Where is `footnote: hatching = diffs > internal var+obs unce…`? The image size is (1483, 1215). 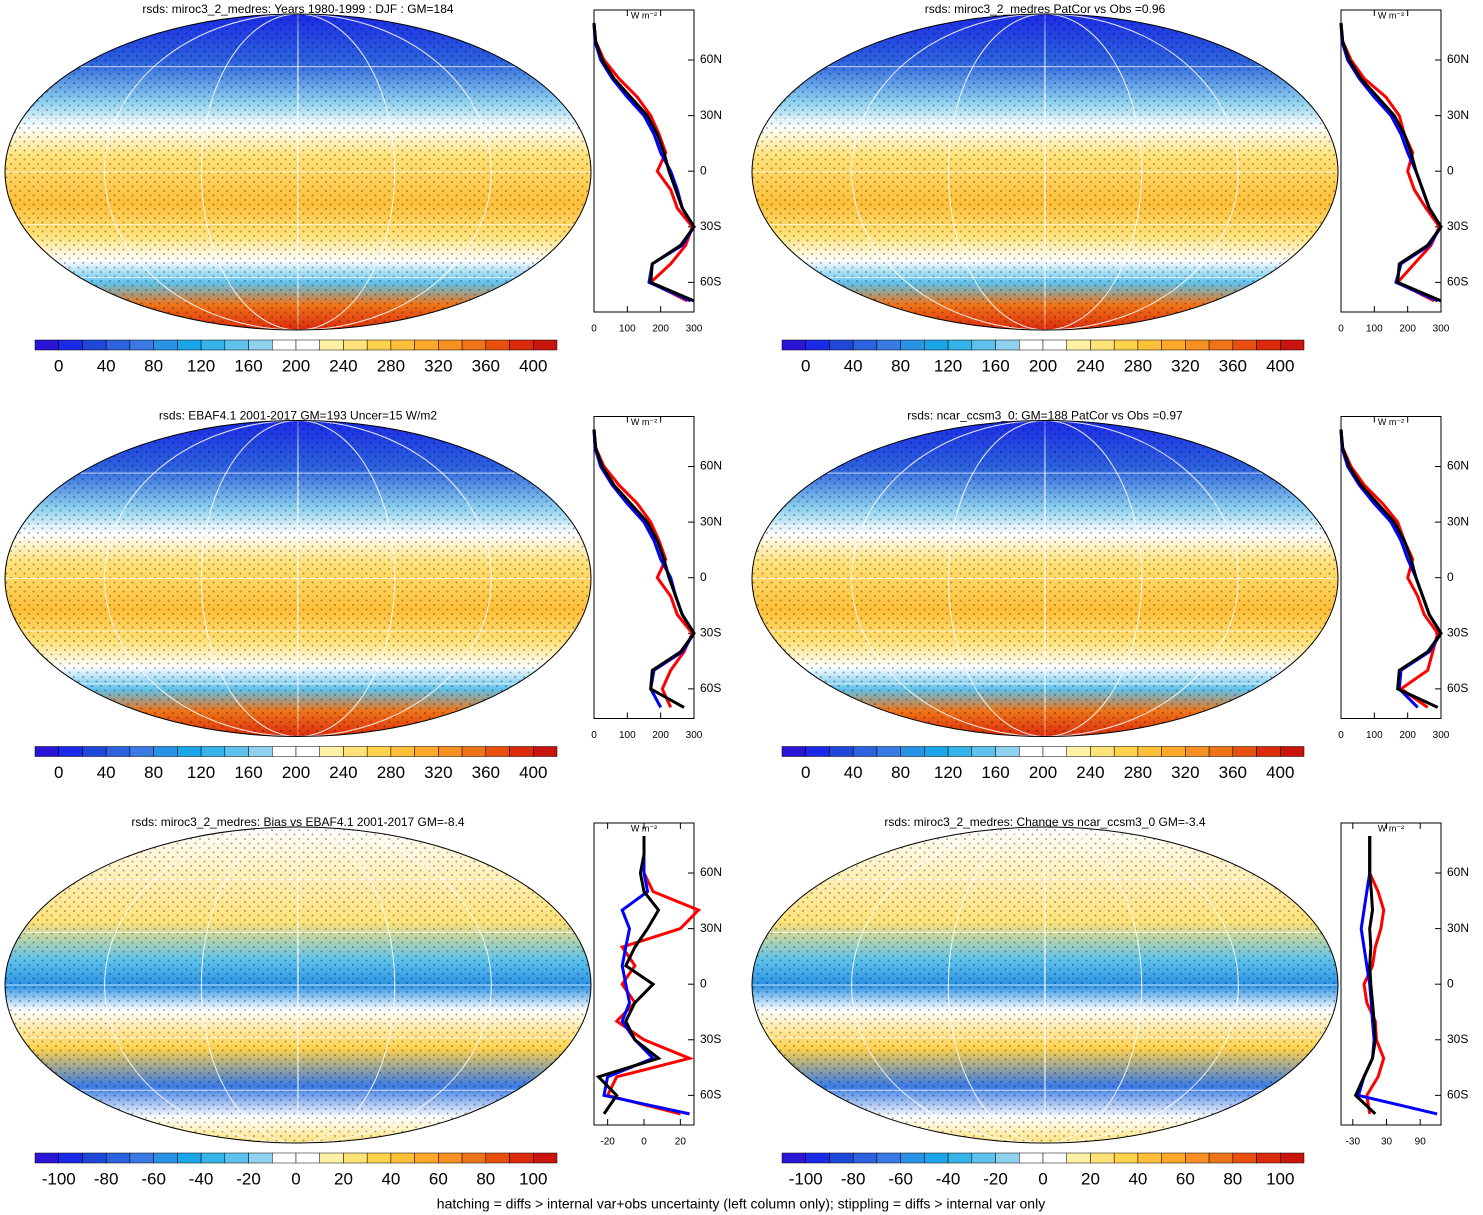
footnote: hatching = diffs > internal var+obs unce… is located at coordinates (741, 1204).